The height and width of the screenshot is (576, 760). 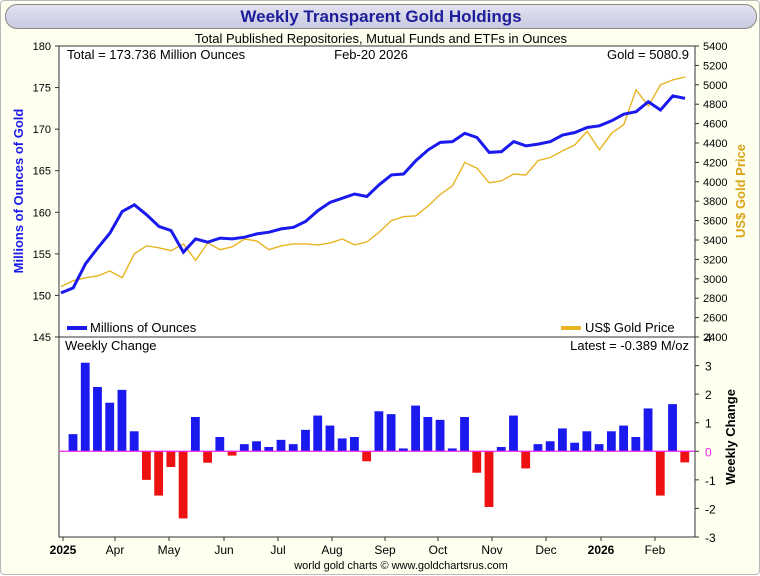 I want to click on right-tick-label: 4400, so click(x=715, y=144).